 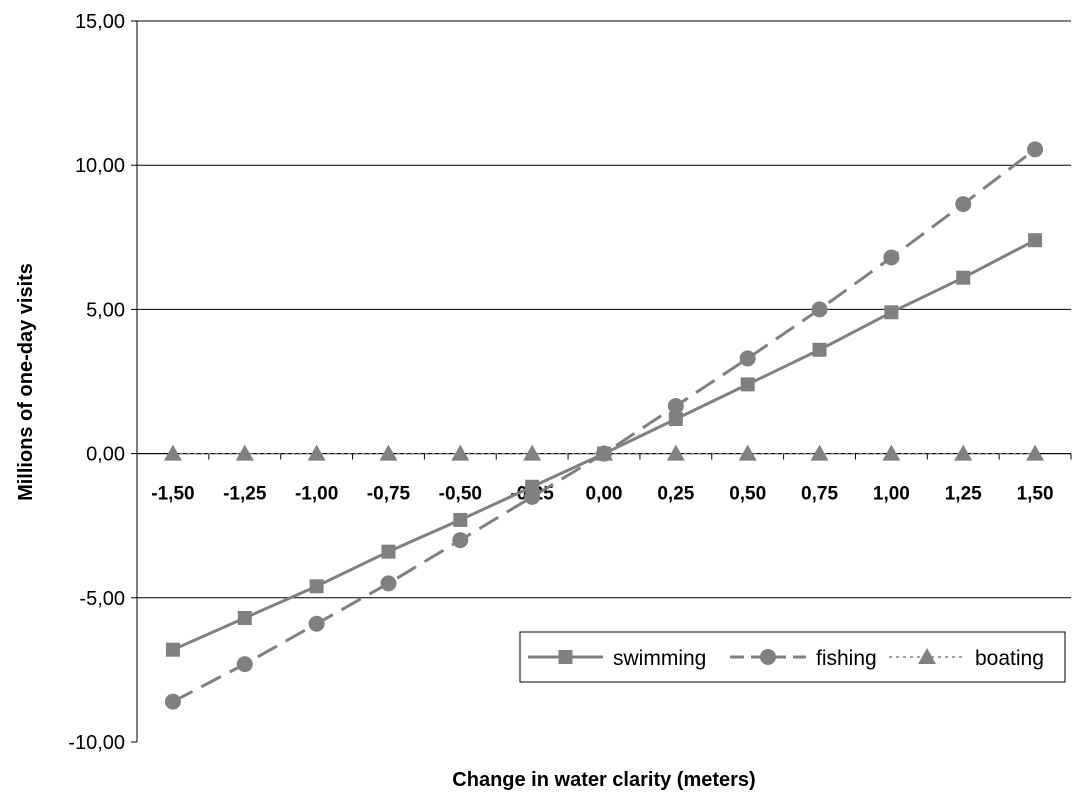 I want to click on y-tick-labels: -10,00 -5,00 0,00 5,00 10,00 15,00, so click(x=96, y=382).